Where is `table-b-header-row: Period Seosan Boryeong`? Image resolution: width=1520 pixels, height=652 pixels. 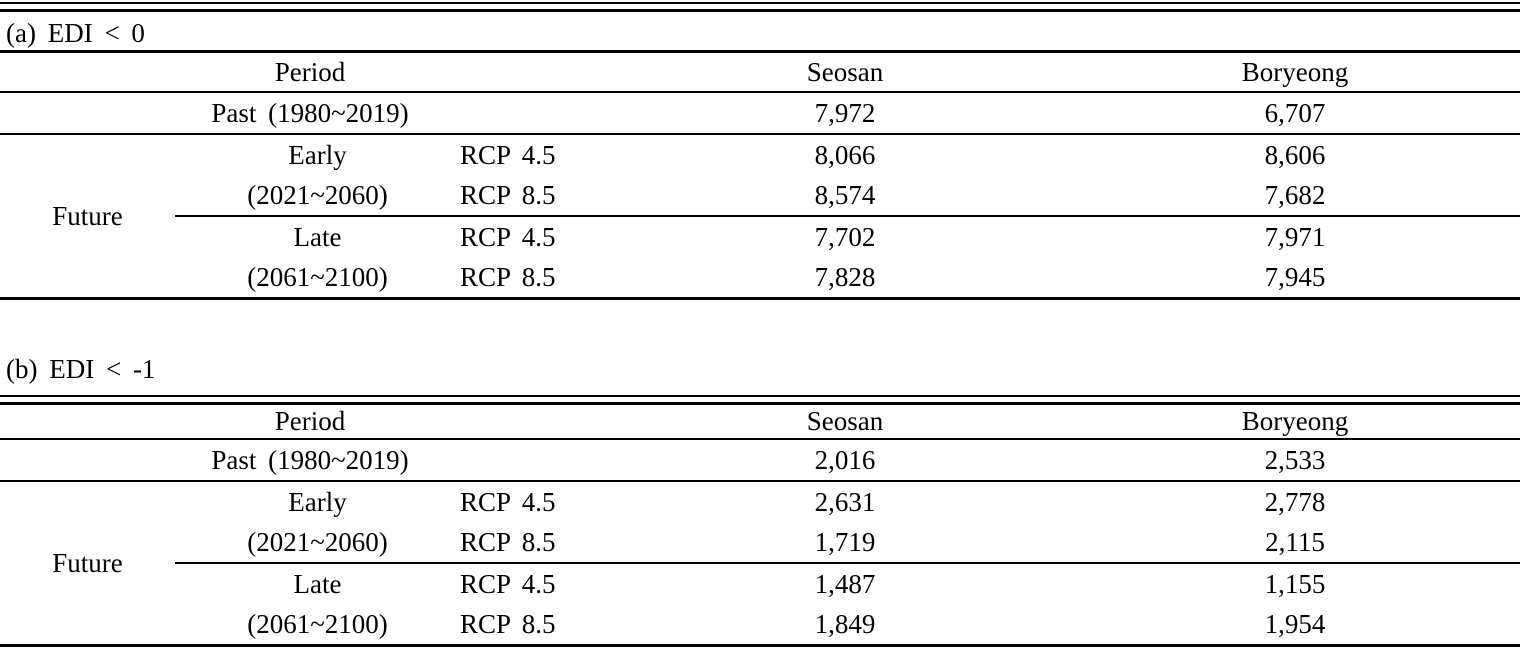 table-b-header-row: Period Seosan Boryeong is located at coordinates (760, 422).